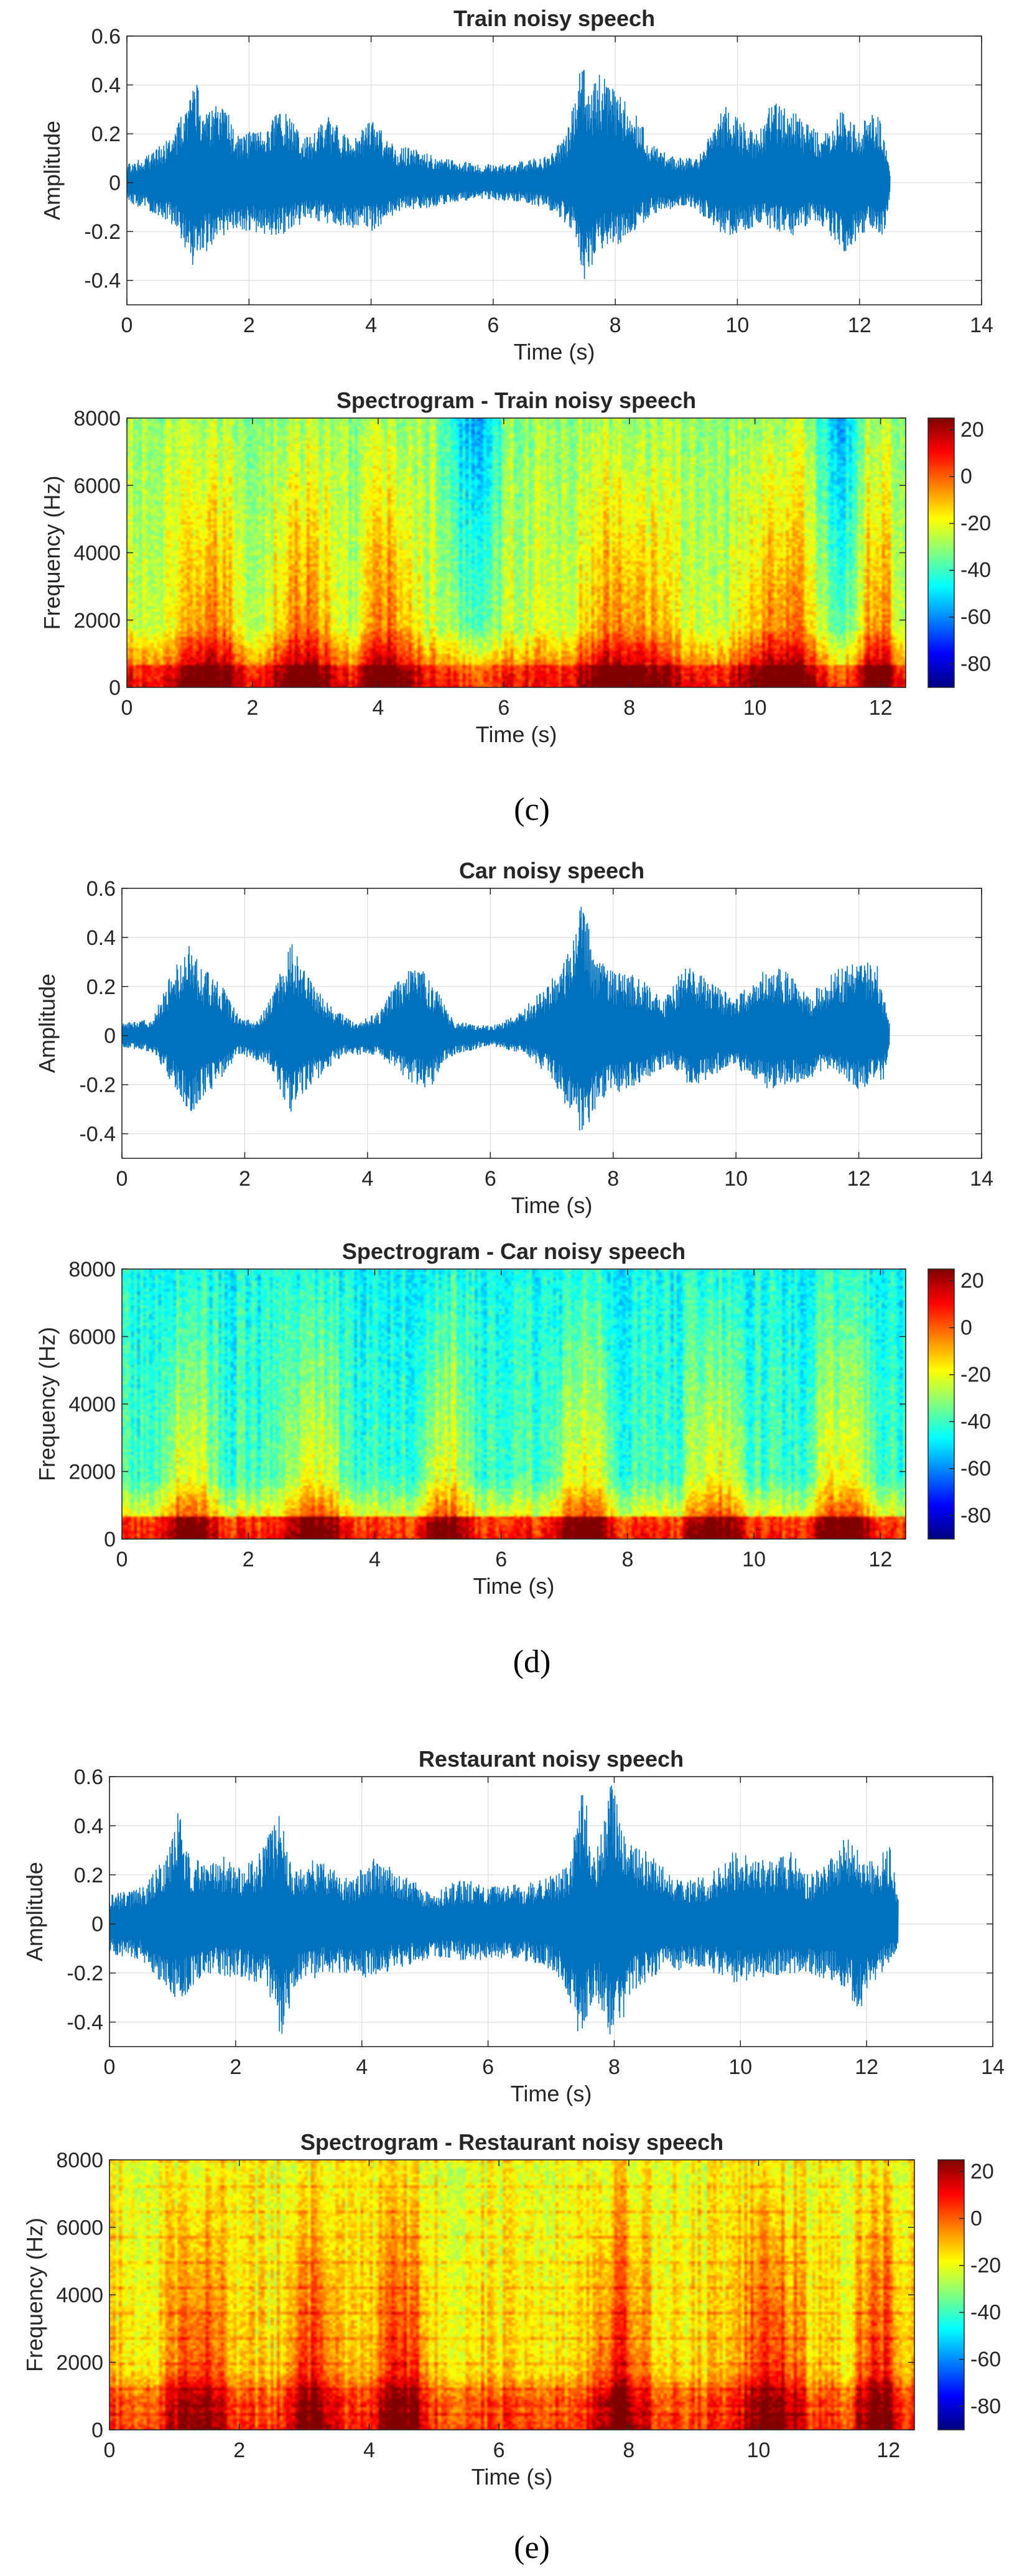 The height and width of the screenshot is (2576, 1027). Describe the element at coordinates (551, 1759) in the screenshot. I see `chart-title: Restaurant noisy speech` at that location.